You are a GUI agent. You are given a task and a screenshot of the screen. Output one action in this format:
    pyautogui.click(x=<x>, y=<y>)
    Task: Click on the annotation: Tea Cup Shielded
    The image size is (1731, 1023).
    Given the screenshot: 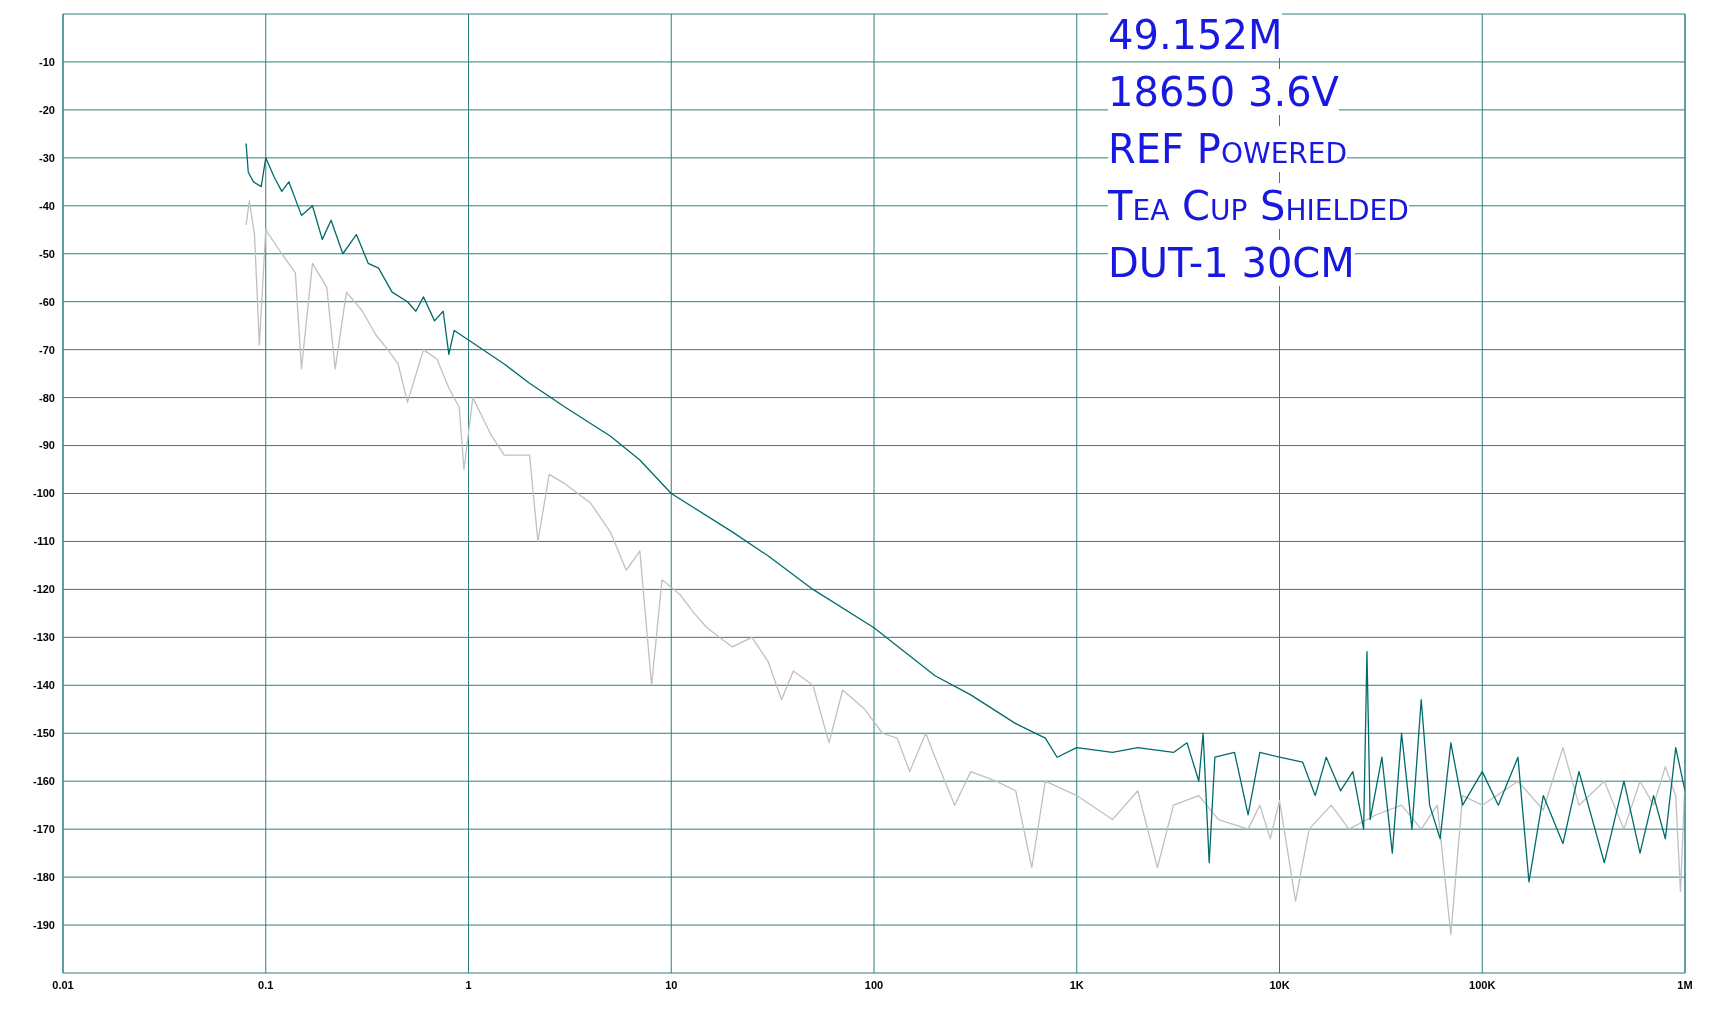 What is the action you would take?
    pyautogui.click(x=1258, y=206)
    